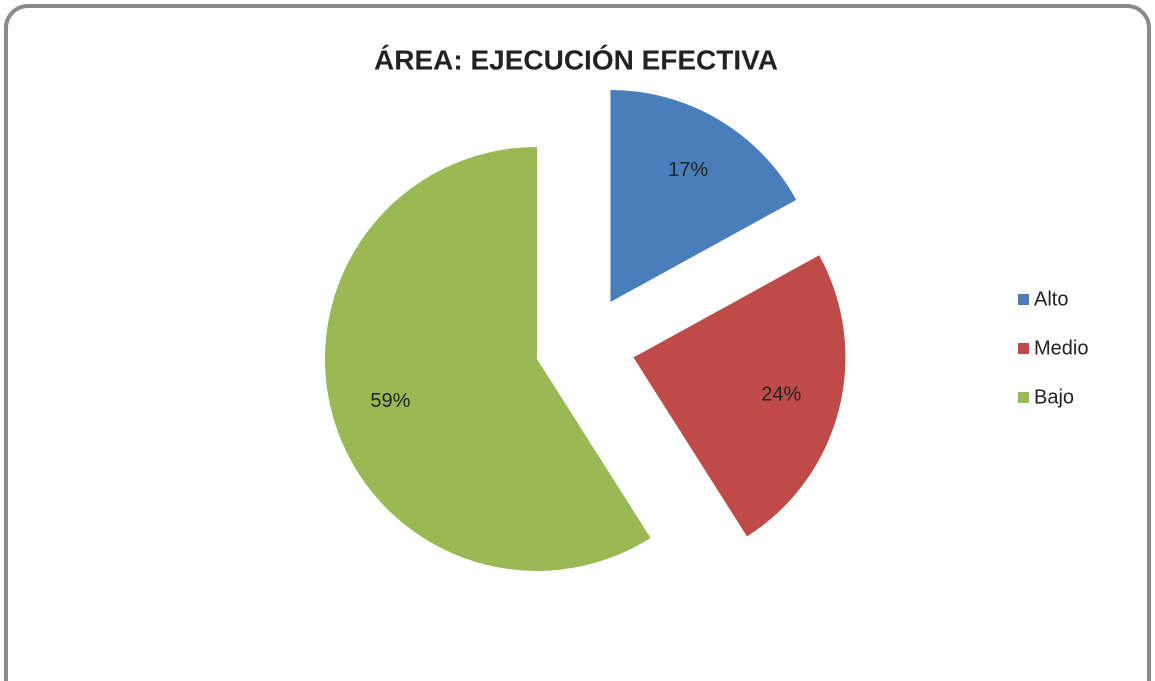 This screenshot has width=1155, height=681. I want to click on chart-title: ÁREA: EJECUCIÓN EFECTIVA, so click(576, 59).